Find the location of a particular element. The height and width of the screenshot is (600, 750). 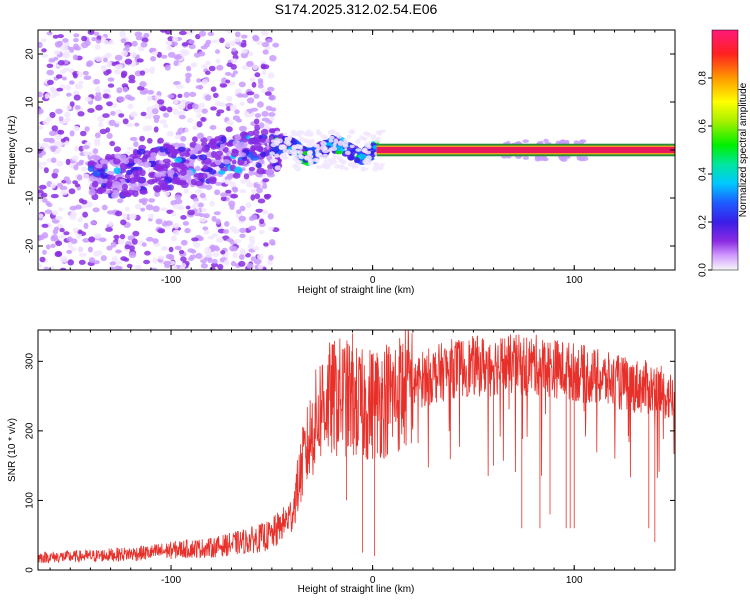

y-tick-label: 100 is located at coordinates (30, 500).